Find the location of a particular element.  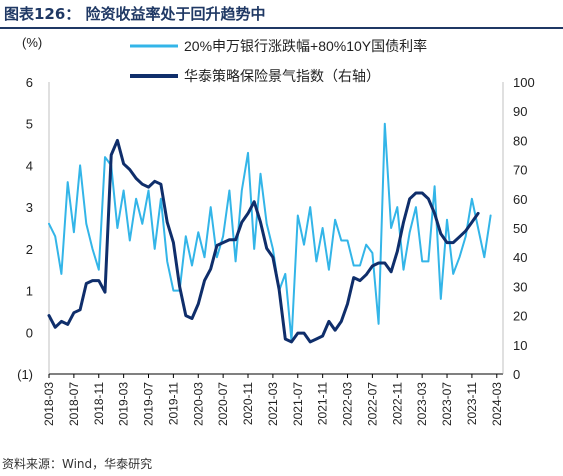

chart-title: 图表126： 险资收益率处于回升趋势中 is located at coordinates (135, 14).